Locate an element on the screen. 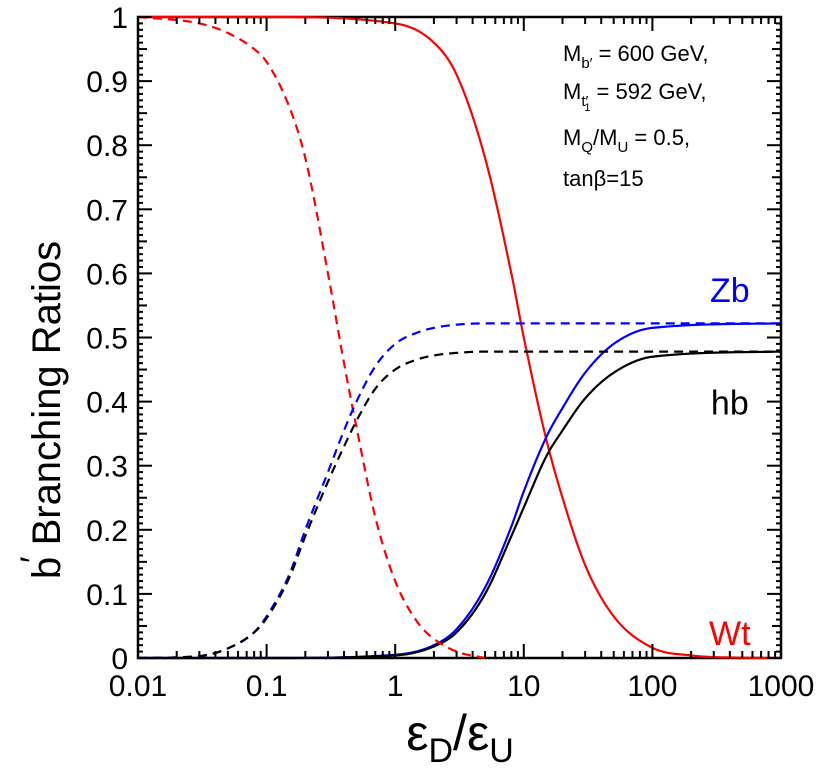 The image size is (830, 775). info-line-2: Mt′1 = 592 GeV, is located at coordinates (634, 96).